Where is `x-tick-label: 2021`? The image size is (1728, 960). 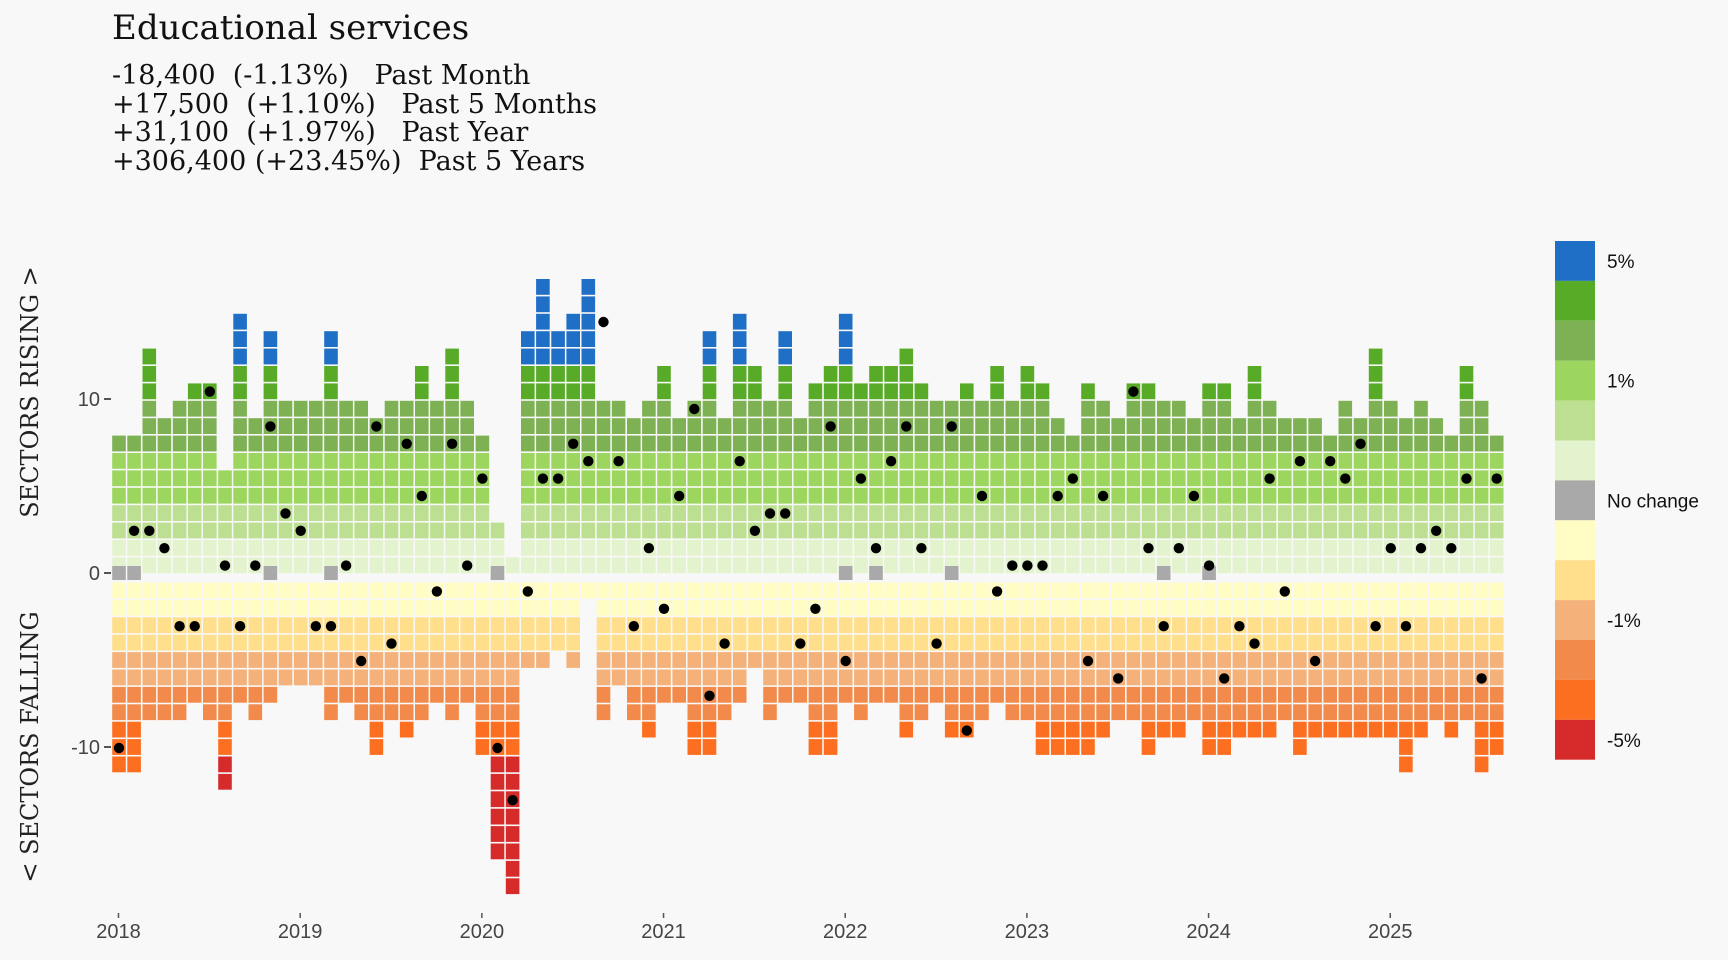
x-tick-label: 2021 is located at coordinates (663, 932).